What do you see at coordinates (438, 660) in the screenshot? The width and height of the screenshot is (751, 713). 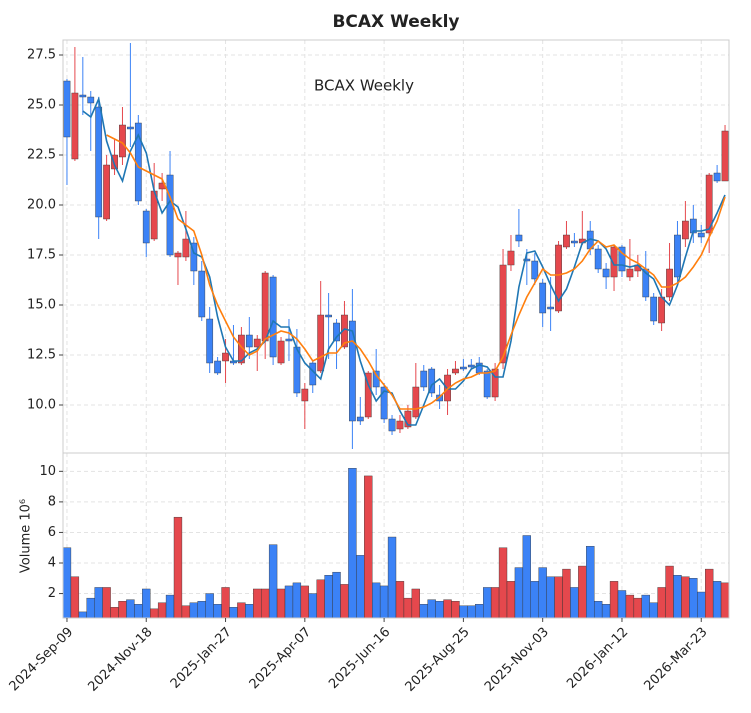 I see `x-tick-label: 2025-Aug-25` at bounding box center [438, 660].